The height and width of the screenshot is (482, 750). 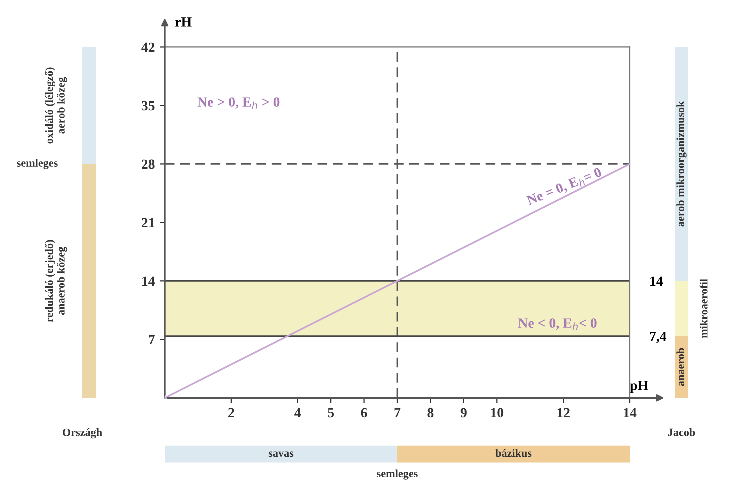 I want to click on y2-tick-label: 7,4, so click(x=658, y=338).